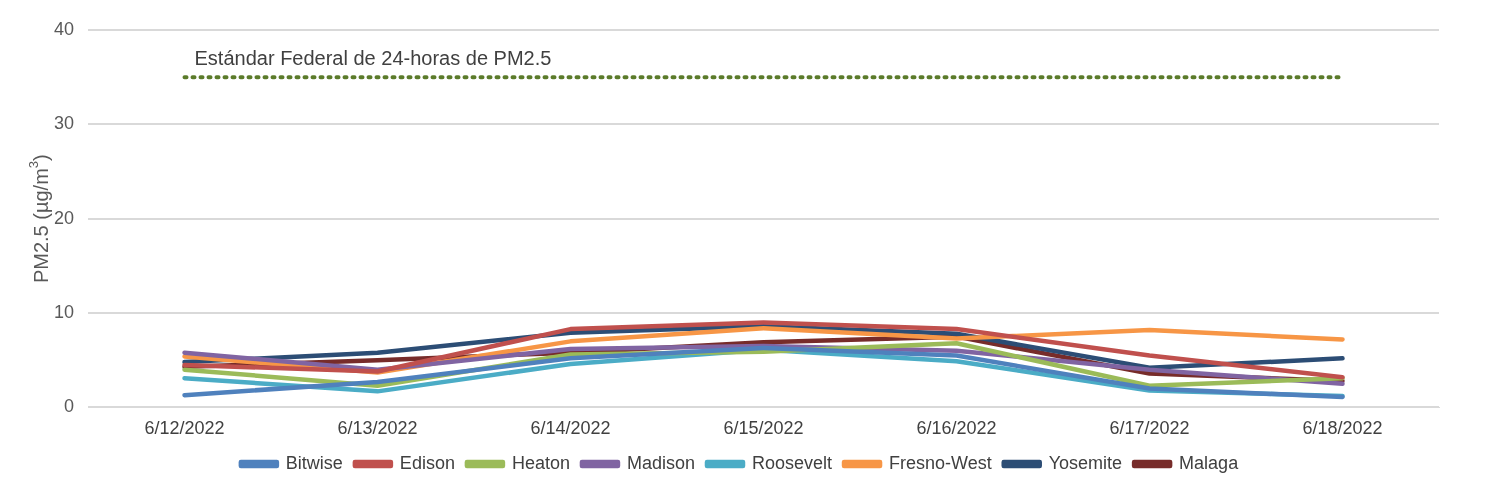 The image size is (1499, 483). Describe the element at coordinates (64, 217) in the screenshot. I see `y-tick-label: 20` at that location.